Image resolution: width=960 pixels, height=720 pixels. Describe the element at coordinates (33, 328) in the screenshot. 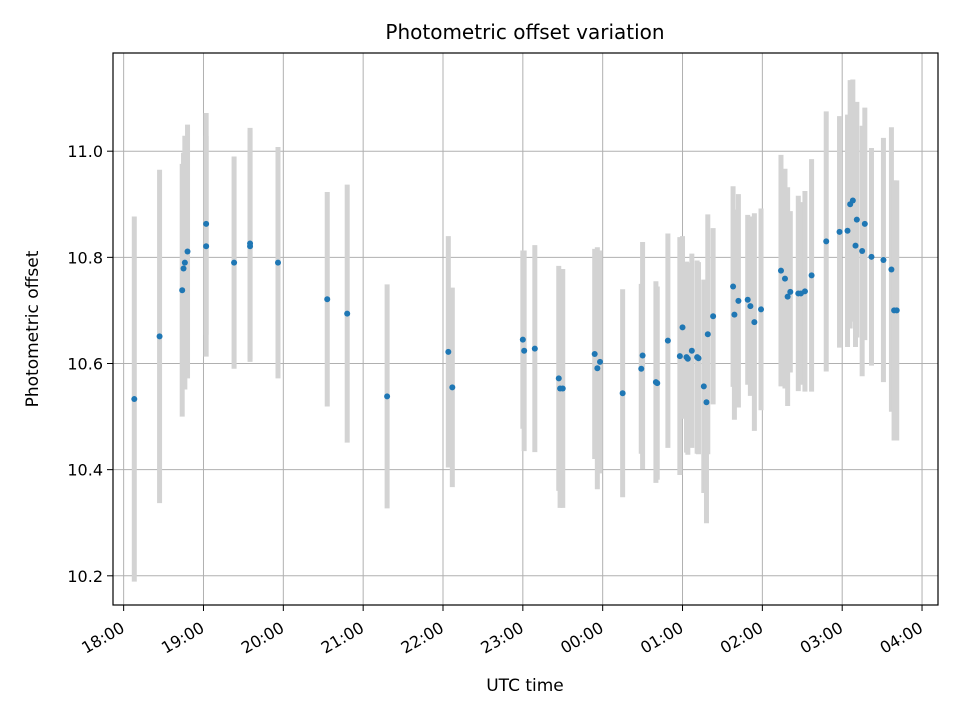

I see `y-axis-title: Photometric offset` at that location.